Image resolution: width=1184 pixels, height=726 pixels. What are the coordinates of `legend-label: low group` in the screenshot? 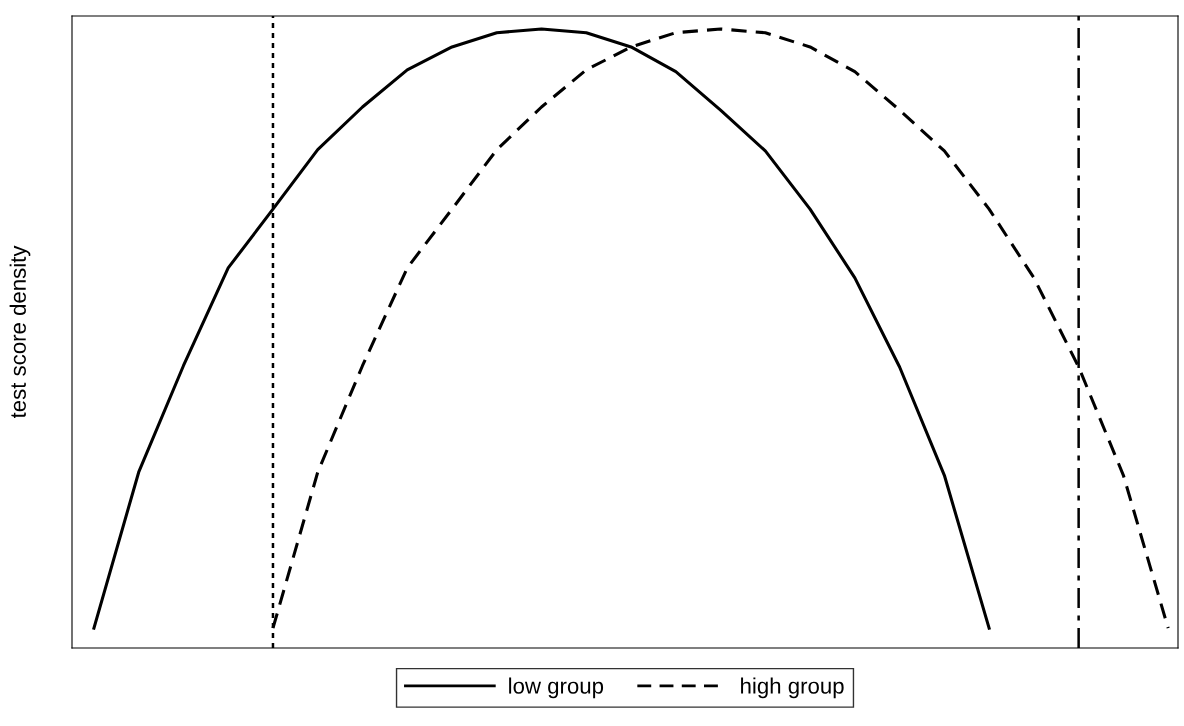 It's located at (556, 688).